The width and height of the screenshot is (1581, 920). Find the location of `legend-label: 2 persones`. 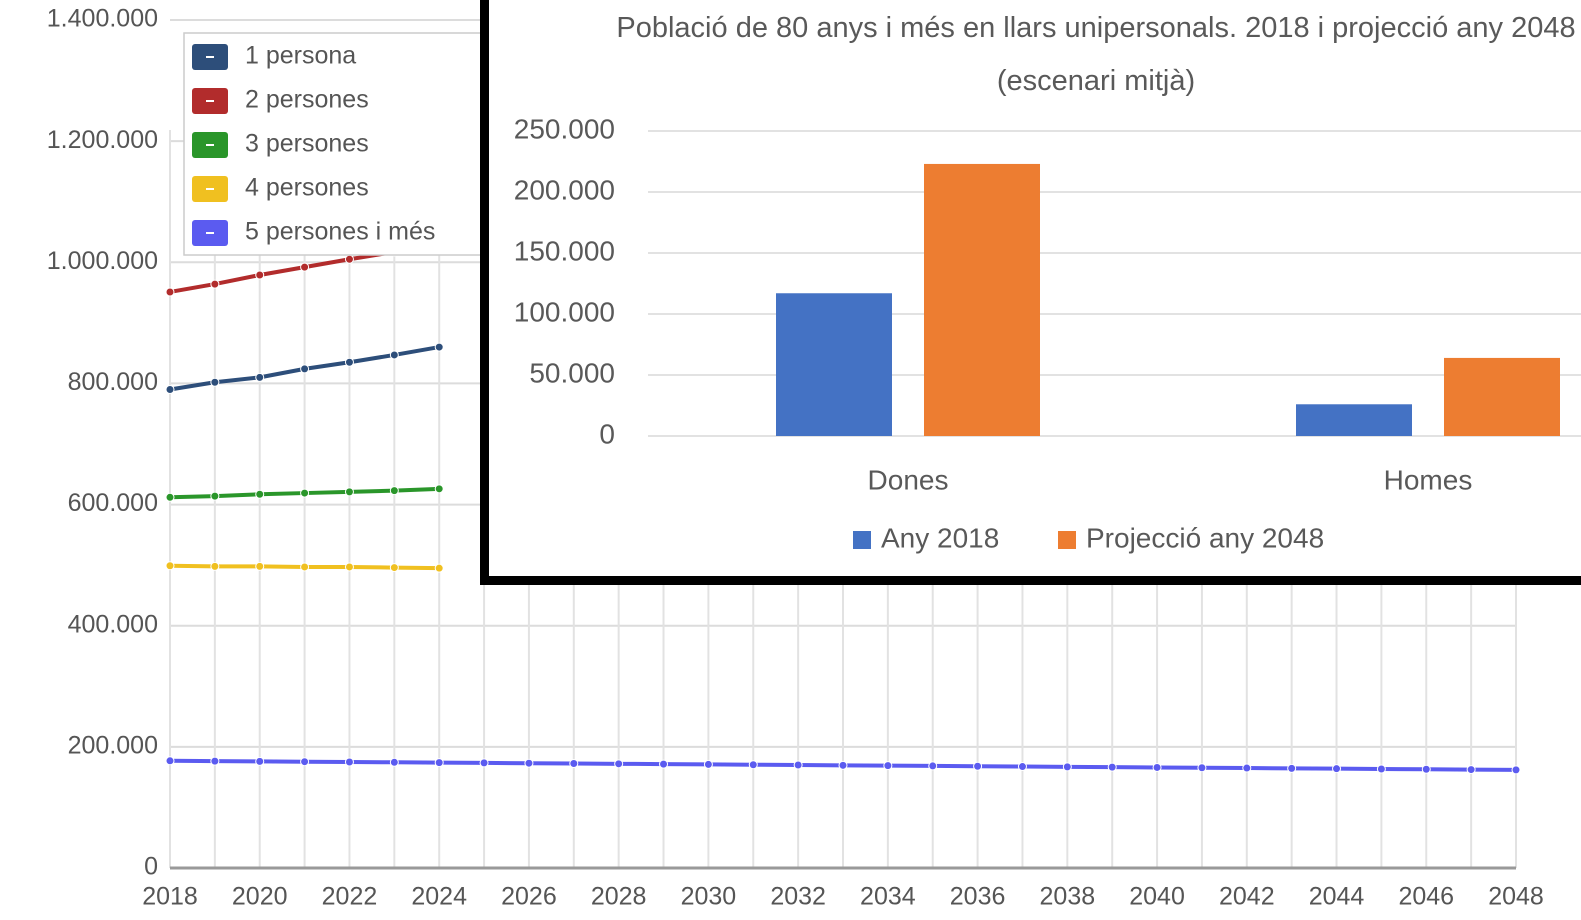

legend-label: 2 persones is located at coordinates (307, 100).